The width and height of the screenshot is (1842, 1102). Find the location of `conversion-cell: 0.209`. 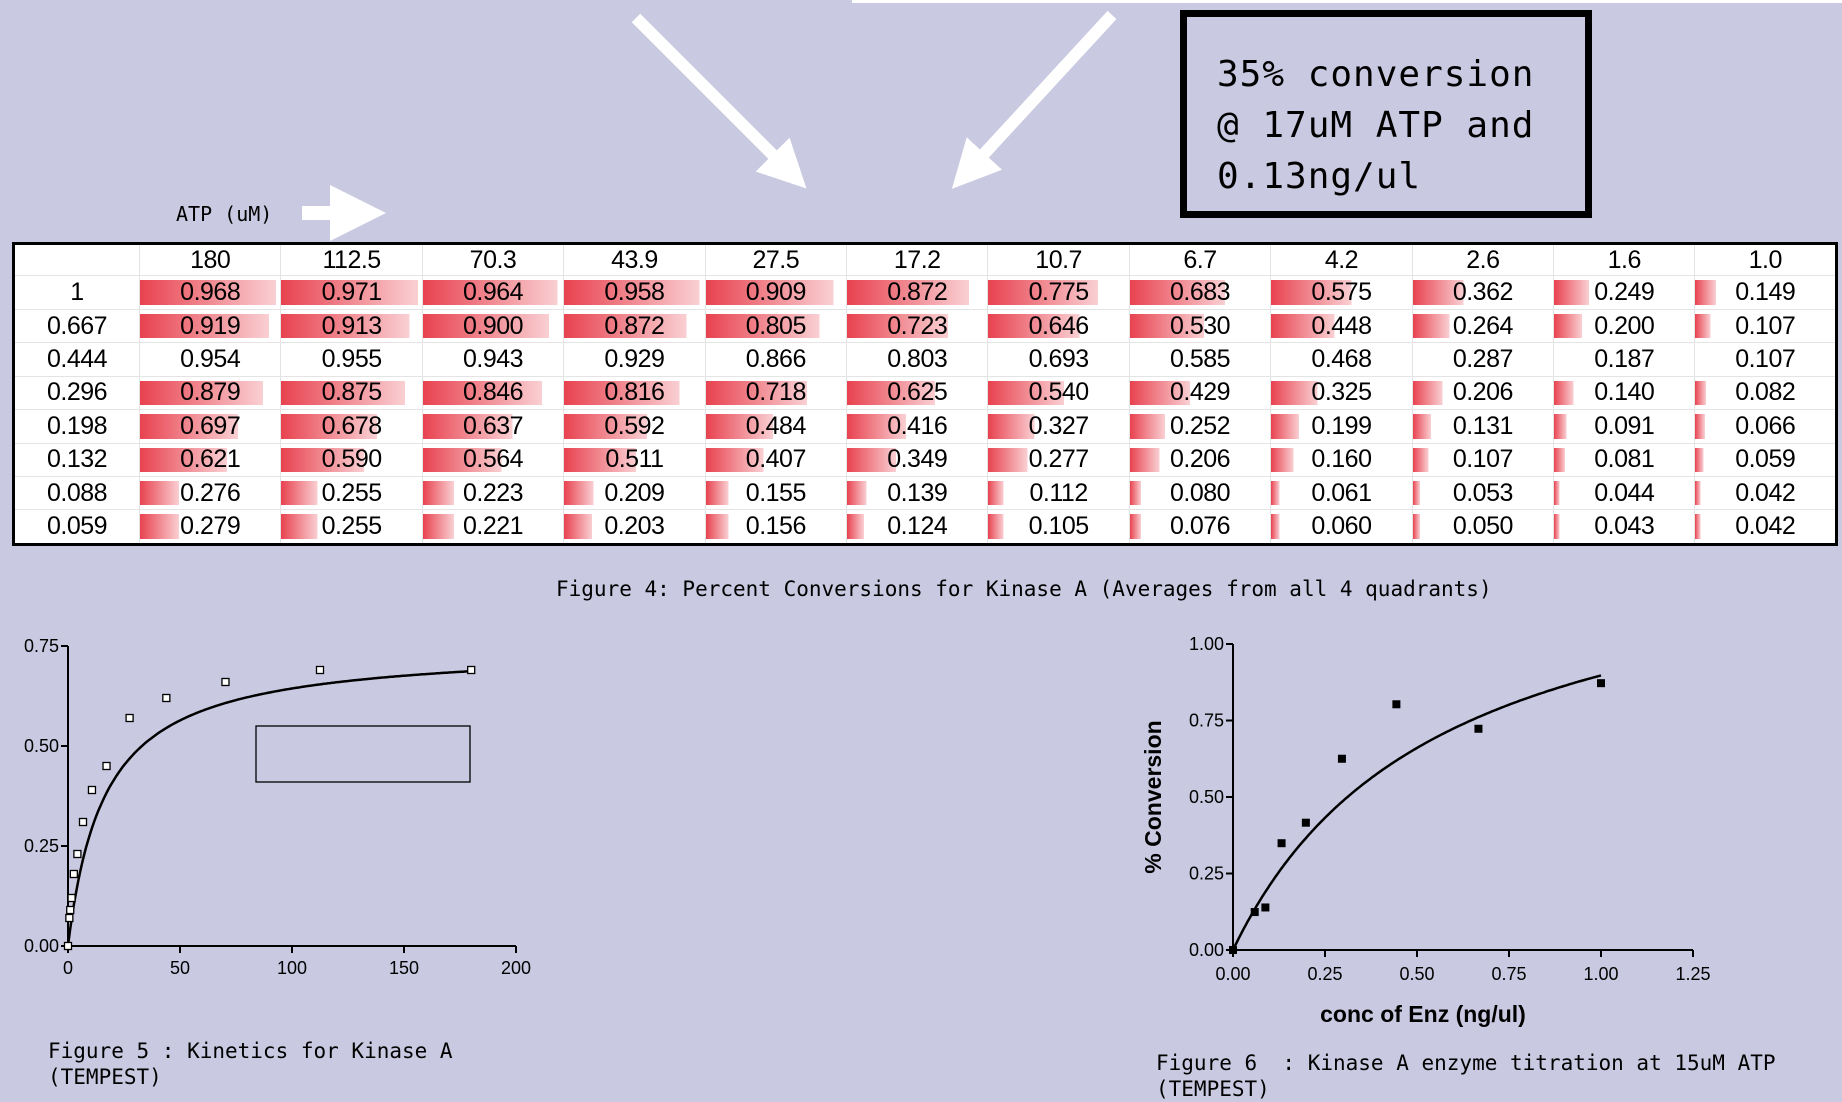

conversion-cell: 0.209 is located at coordinates (634, 493).